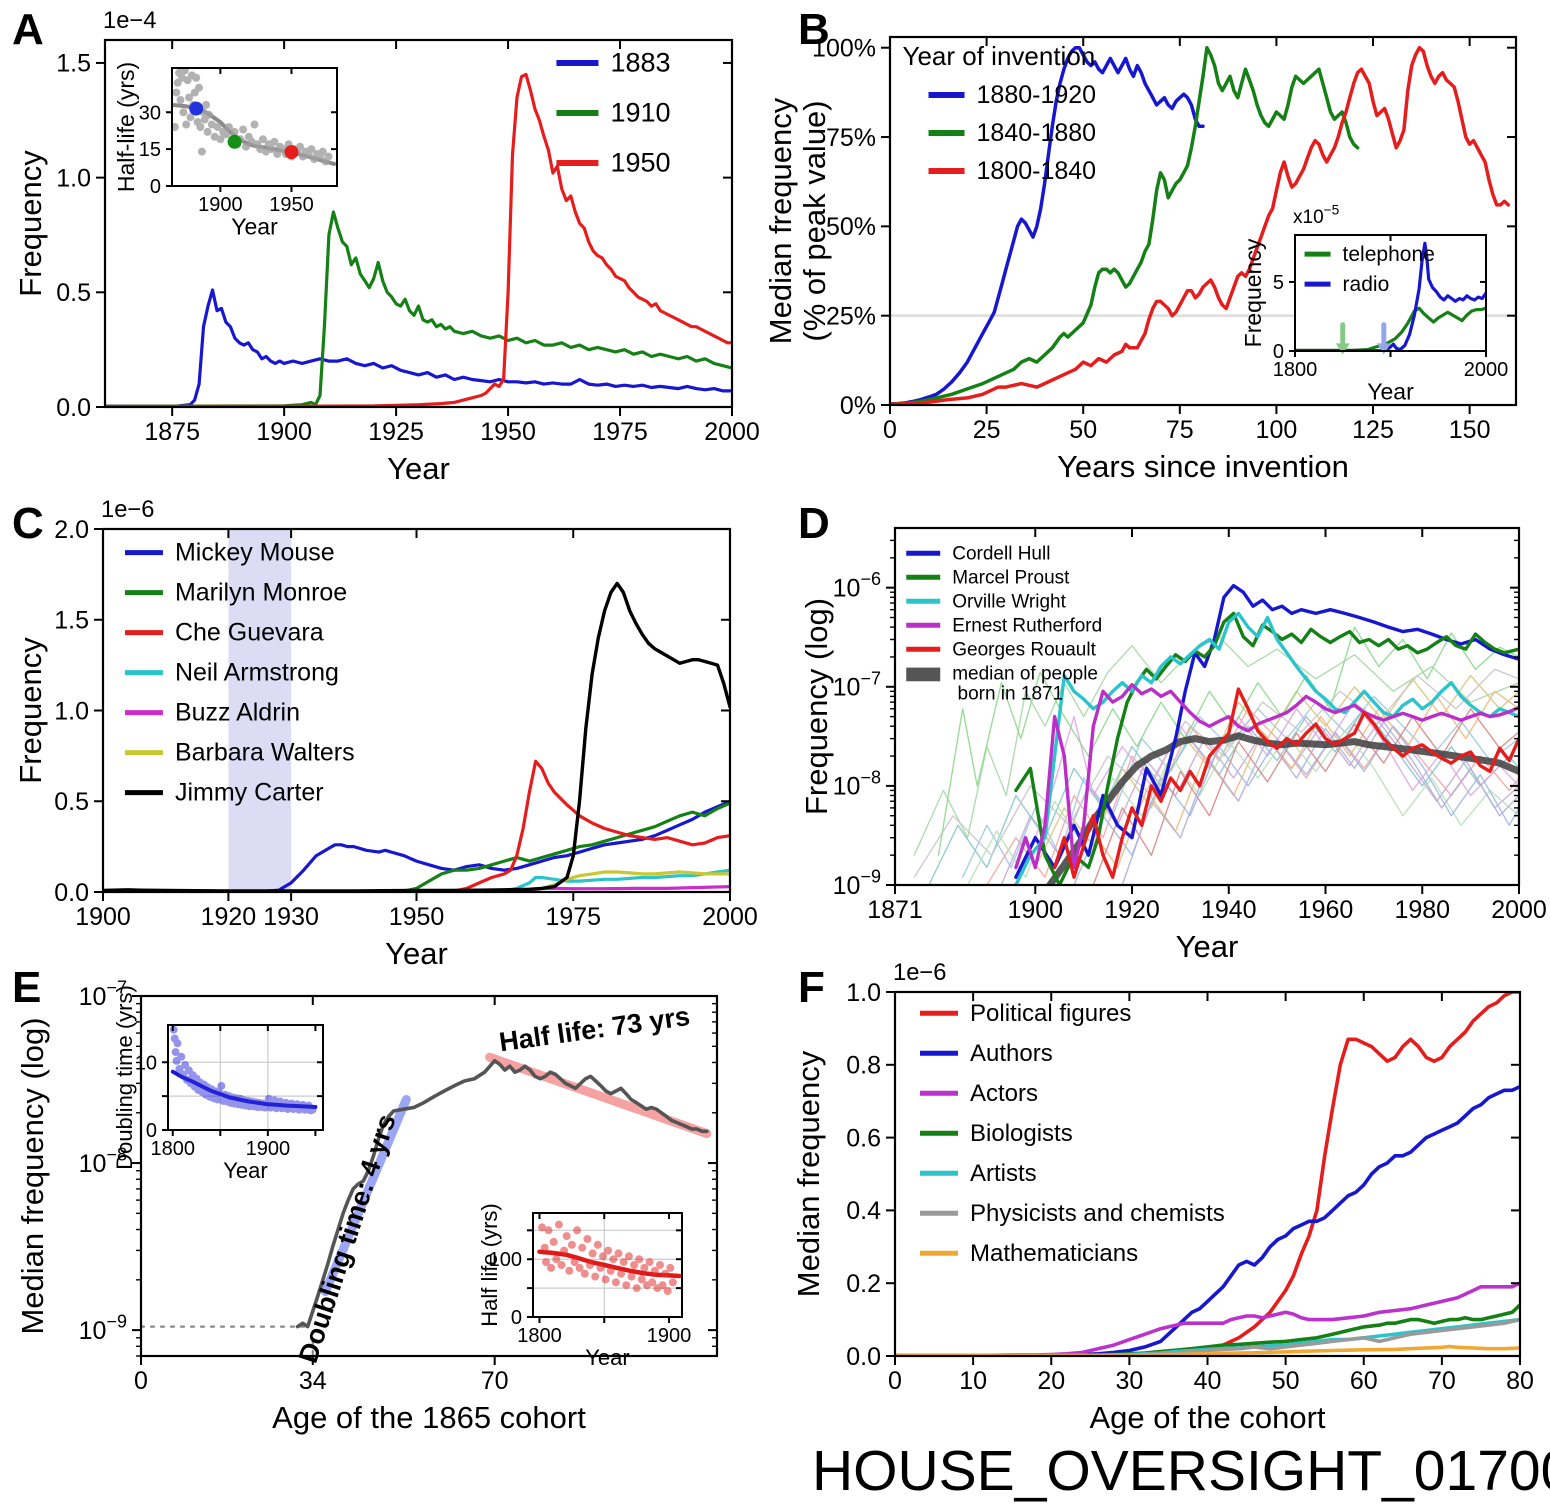  I want to click on x-tick-label: 1980, so click(1422, 910).